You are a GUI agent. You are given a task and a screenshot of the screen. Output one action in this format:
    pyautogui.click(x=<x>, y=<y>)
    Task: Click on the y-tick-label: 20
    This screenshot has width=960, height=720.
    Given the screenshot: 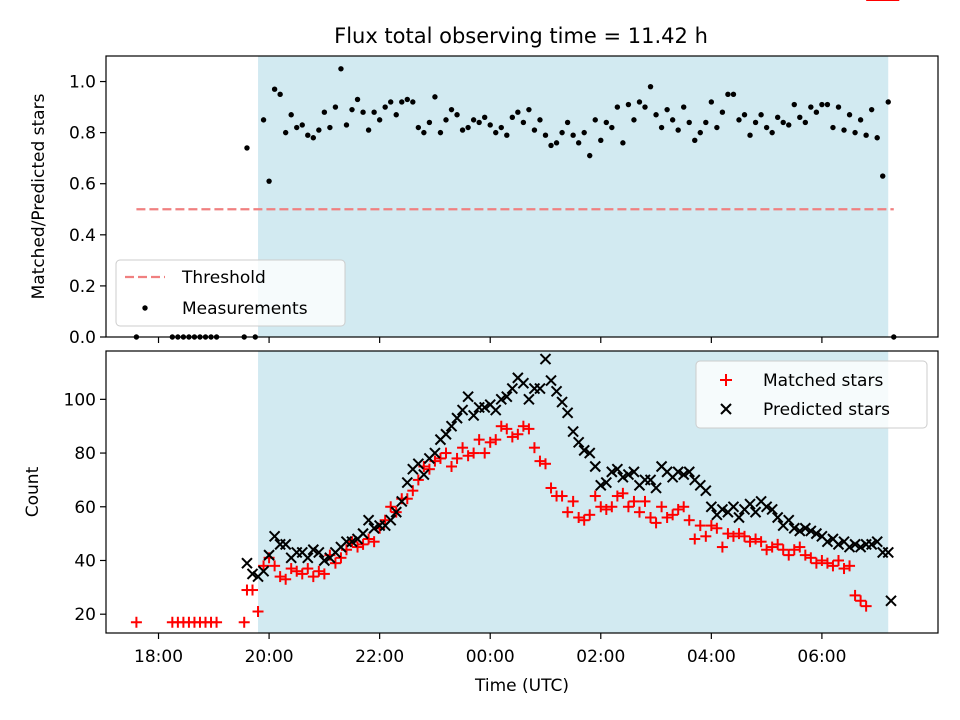 What is the action you would take?
    pyautogui.click(x=85, y=615)
    